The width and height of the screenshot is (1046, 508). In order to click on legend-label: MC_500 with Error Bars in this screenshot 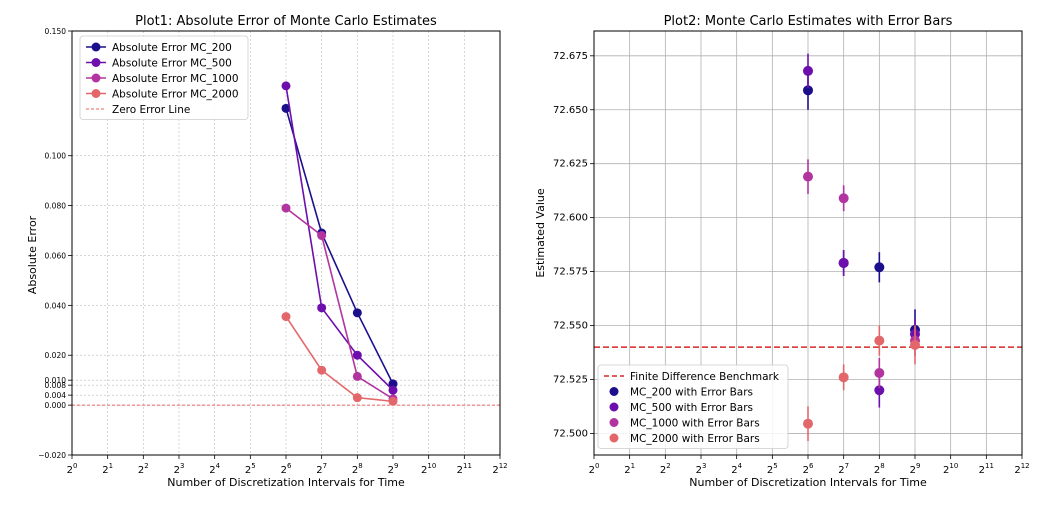, I will do `click(691, 408)`.